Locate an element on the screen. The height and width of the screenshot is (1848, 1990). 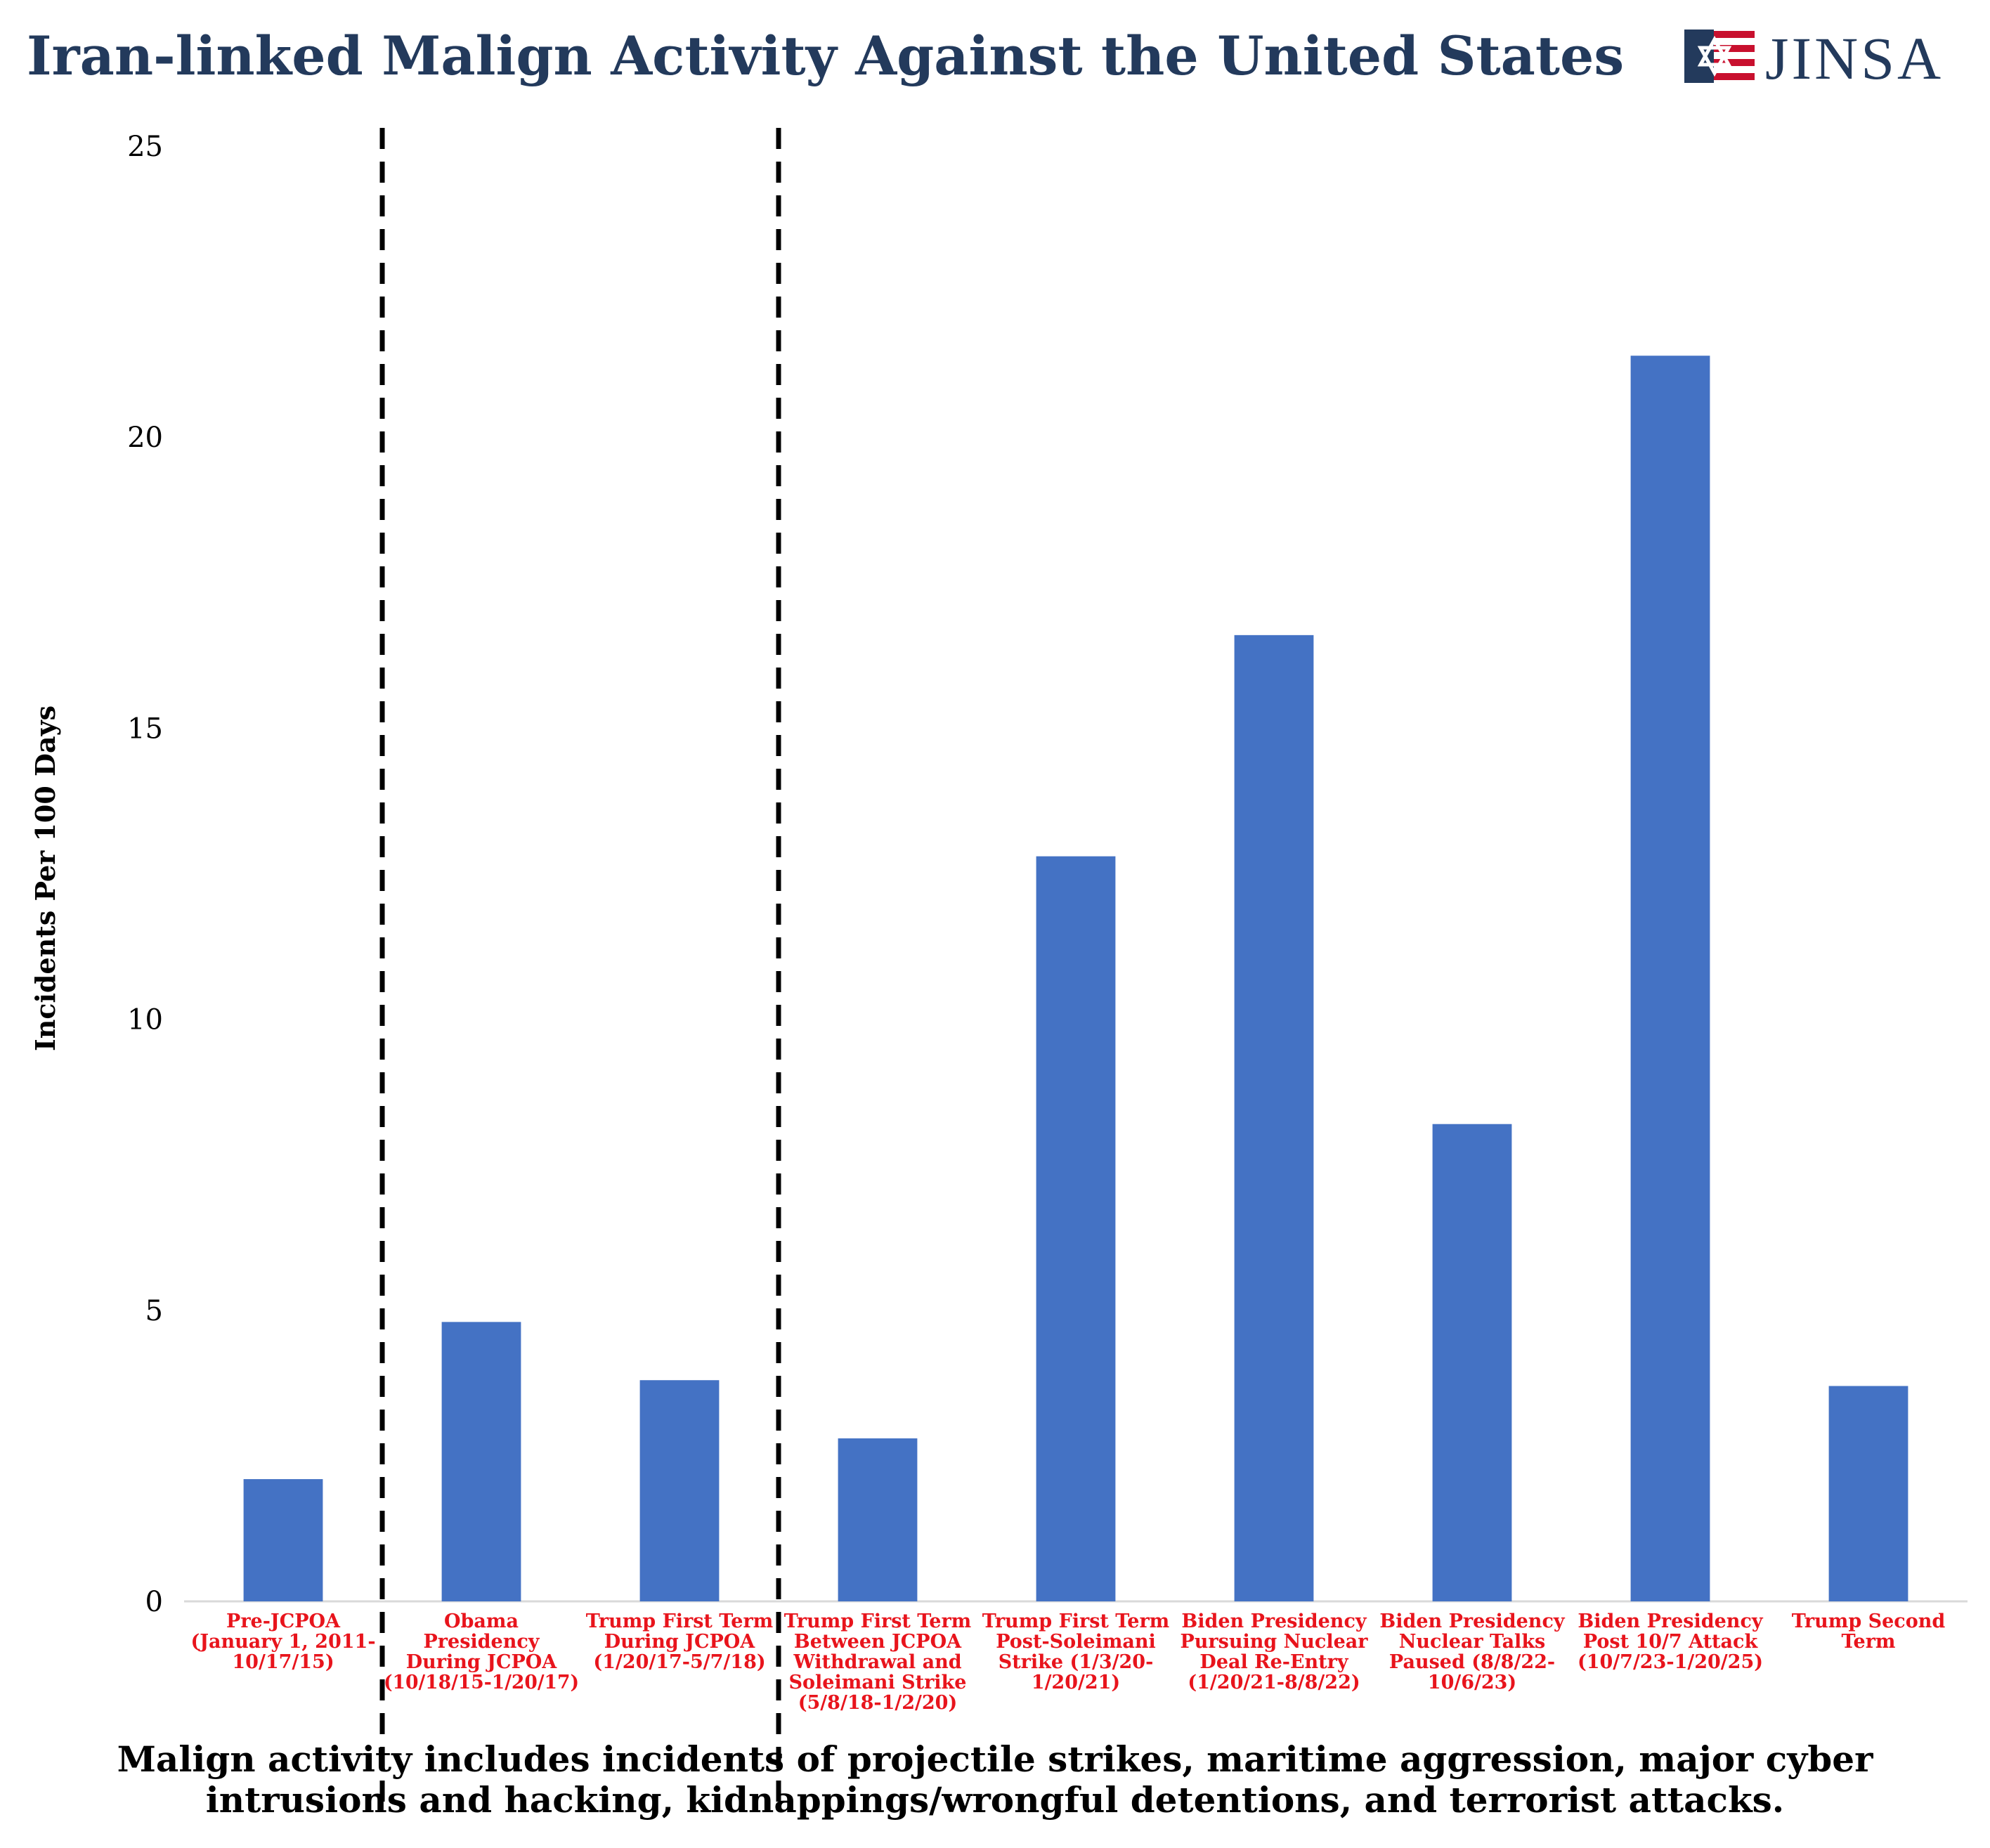
x-tick-label-line: Pursuing Nuclear is located at coordinates (1274, 1642).